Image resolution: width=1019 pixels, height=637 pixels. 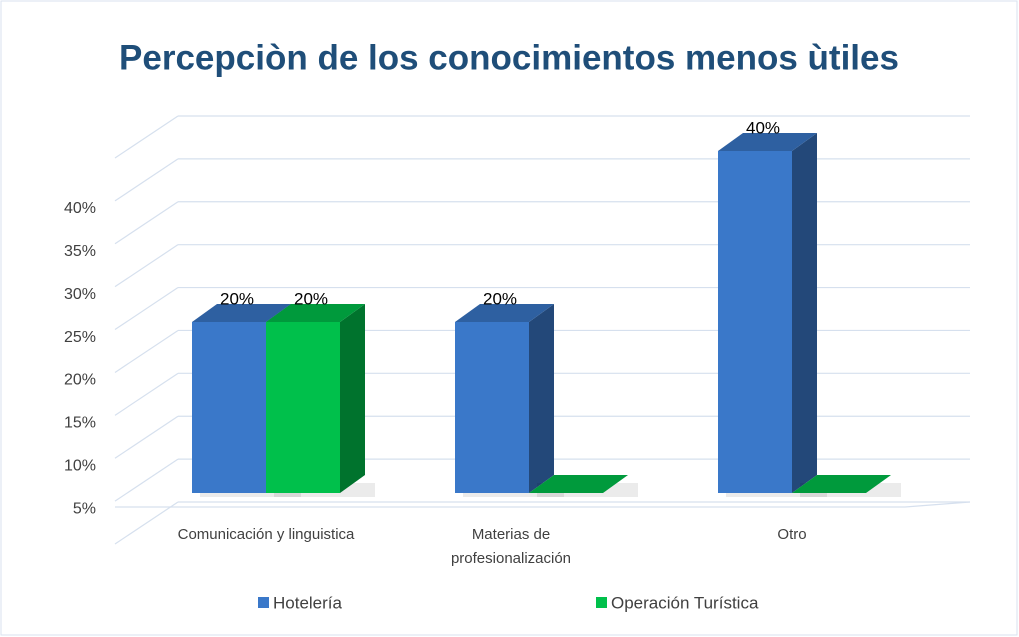 I want to click on y-tick-label: 15%, so click(x=80, y=423).